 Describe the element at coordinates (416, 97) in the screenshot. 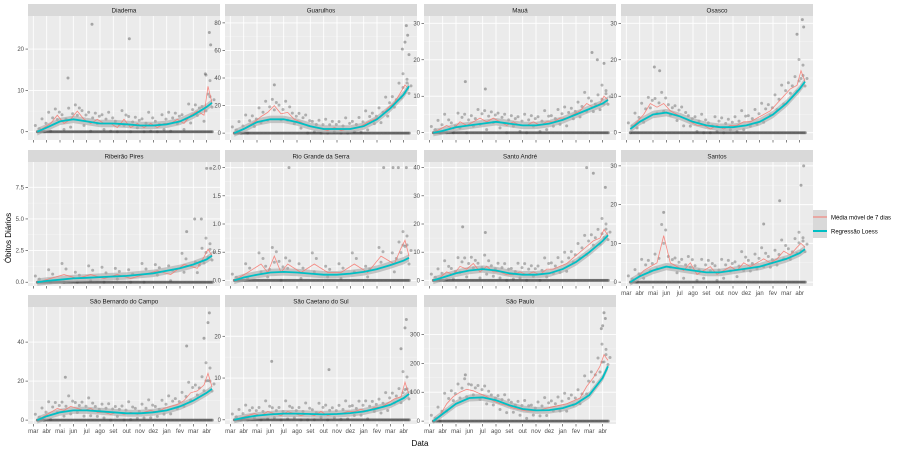

I see `y-tick-label: 10` at that location.